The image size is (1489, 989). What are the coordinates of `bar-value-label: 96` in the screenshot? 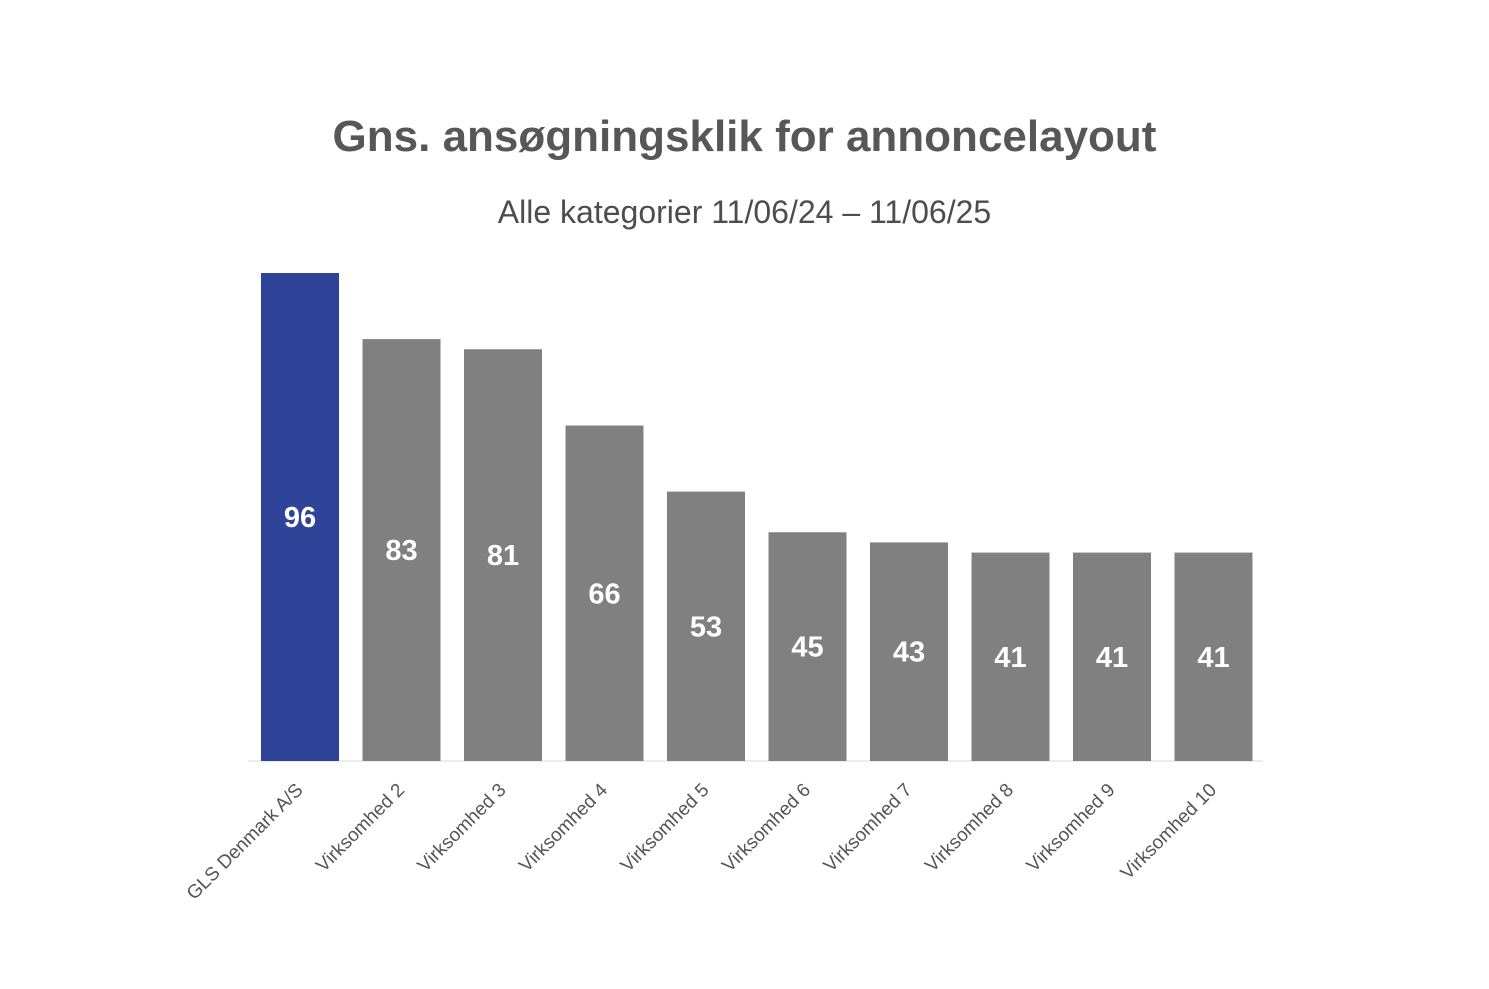 It's located at (300, 518).